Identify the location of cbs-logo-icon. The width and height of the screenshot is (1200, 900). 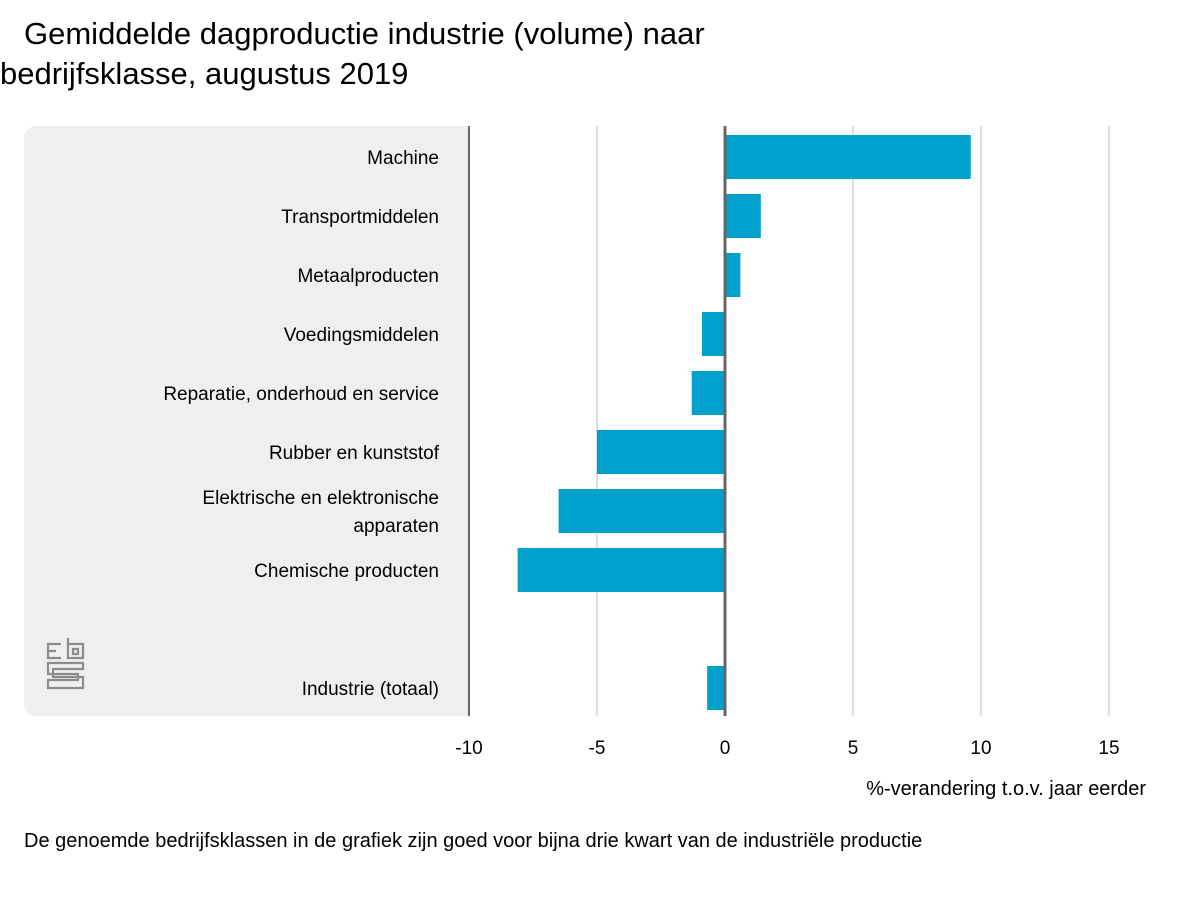
(65, 664).